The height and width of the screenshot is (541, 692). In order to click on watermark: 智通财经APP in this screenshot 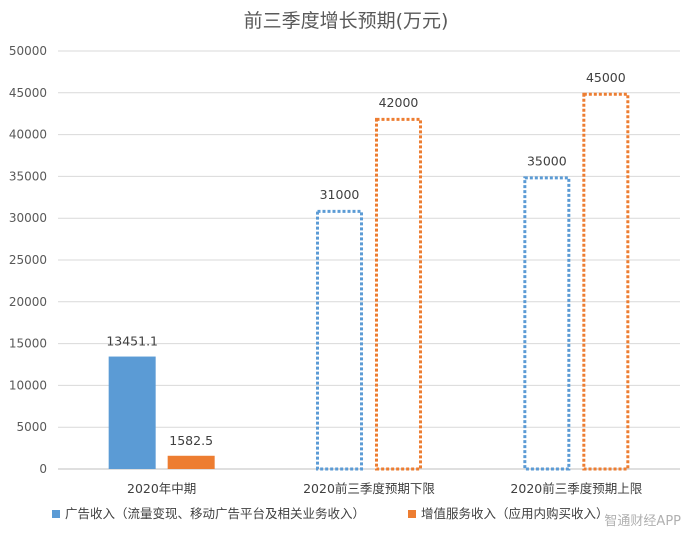, I will do `click(642, 521)`.